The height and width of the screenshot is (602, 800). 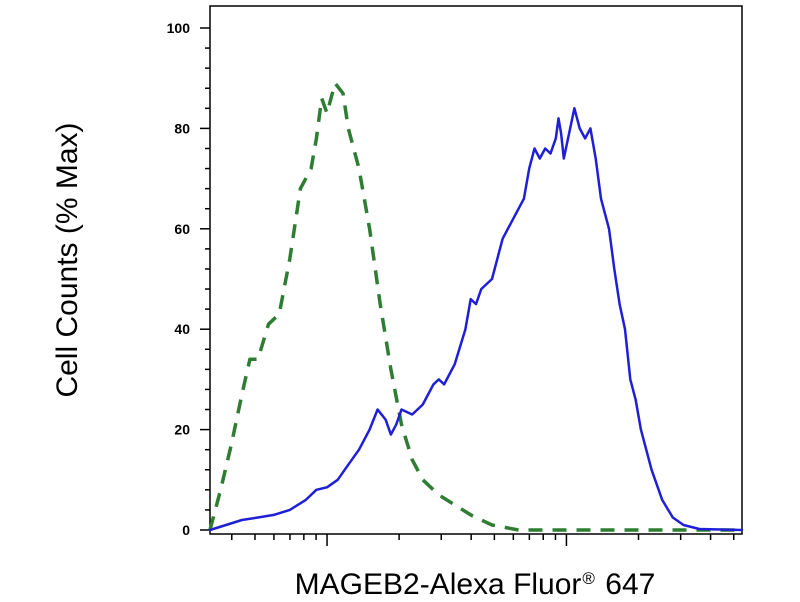 What do you see at coordinates (182, 229) in the screenshot?
I see `y-tick-label: 60` at bounding box center [182, 229].